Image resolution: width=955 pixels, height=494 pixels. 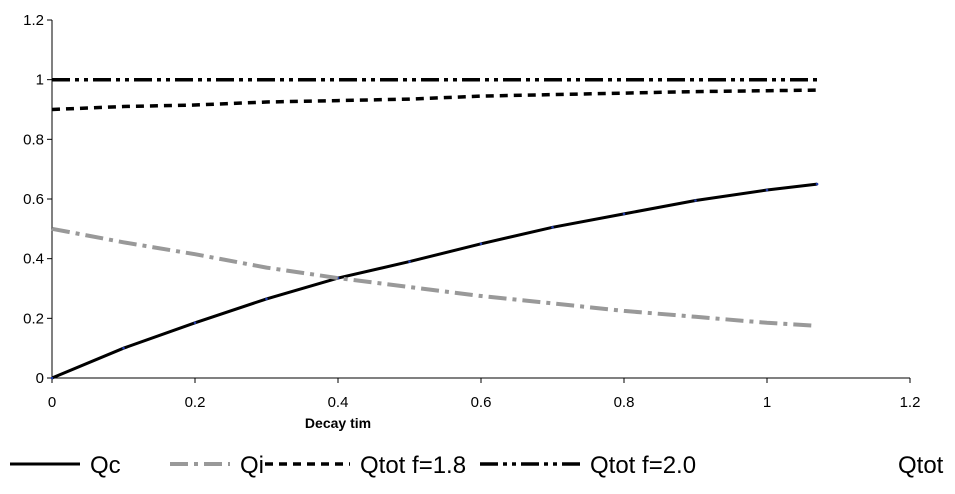 What do you see at coordinates (643, 465) in the screenshot?
I see `legend-label: Qtot f=2.0` at bounding box center [643, 465].